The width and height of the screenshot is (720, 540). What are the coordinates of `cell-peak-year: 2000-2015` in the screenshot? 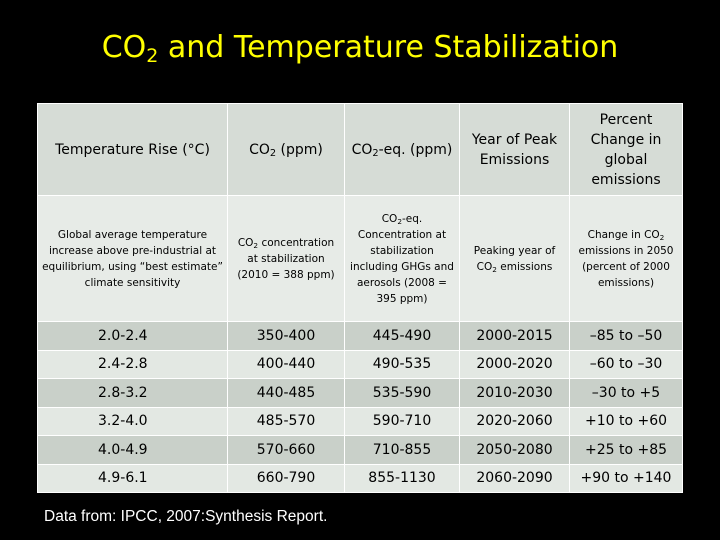 It's located at (514, 336).